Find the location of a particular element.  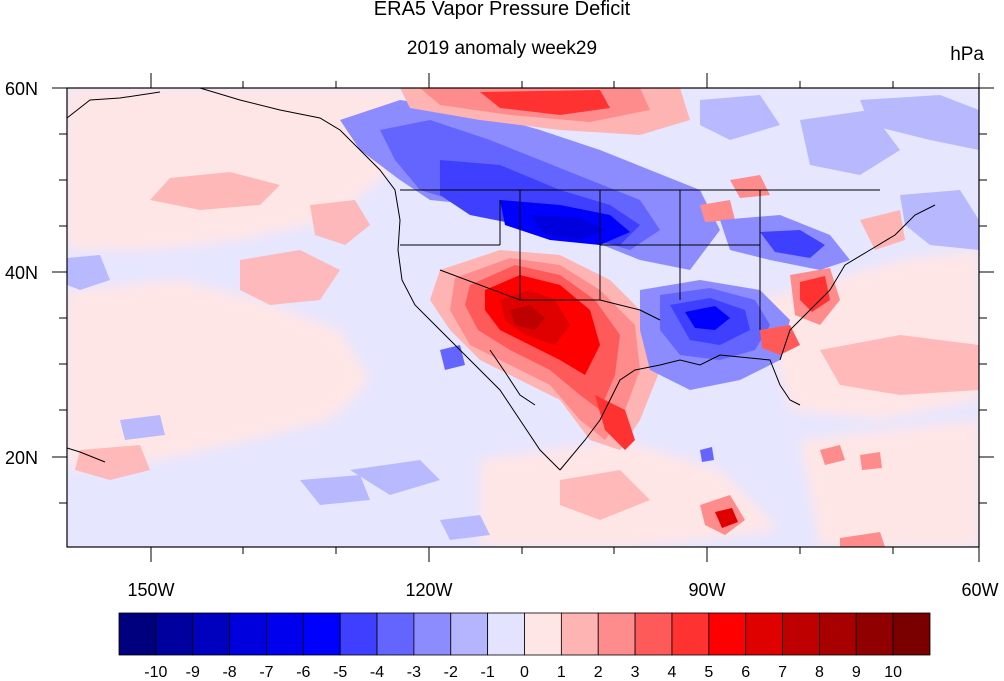

lat-label-40n: 40N is located at coordinates (21, 273).